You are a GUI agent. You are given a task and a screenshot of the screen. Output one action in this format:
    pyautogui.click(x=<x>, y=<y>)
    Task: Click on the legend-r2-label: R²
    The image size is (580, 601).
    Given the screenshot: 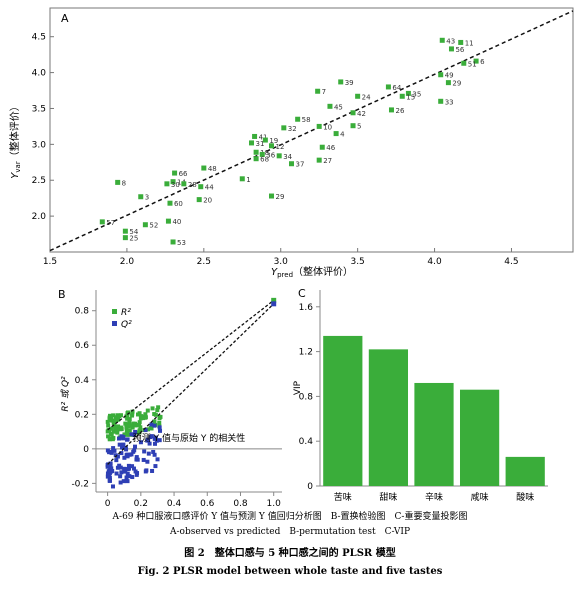 What is the action you would take?
    pyautogui.click(x=126, y=313)
    